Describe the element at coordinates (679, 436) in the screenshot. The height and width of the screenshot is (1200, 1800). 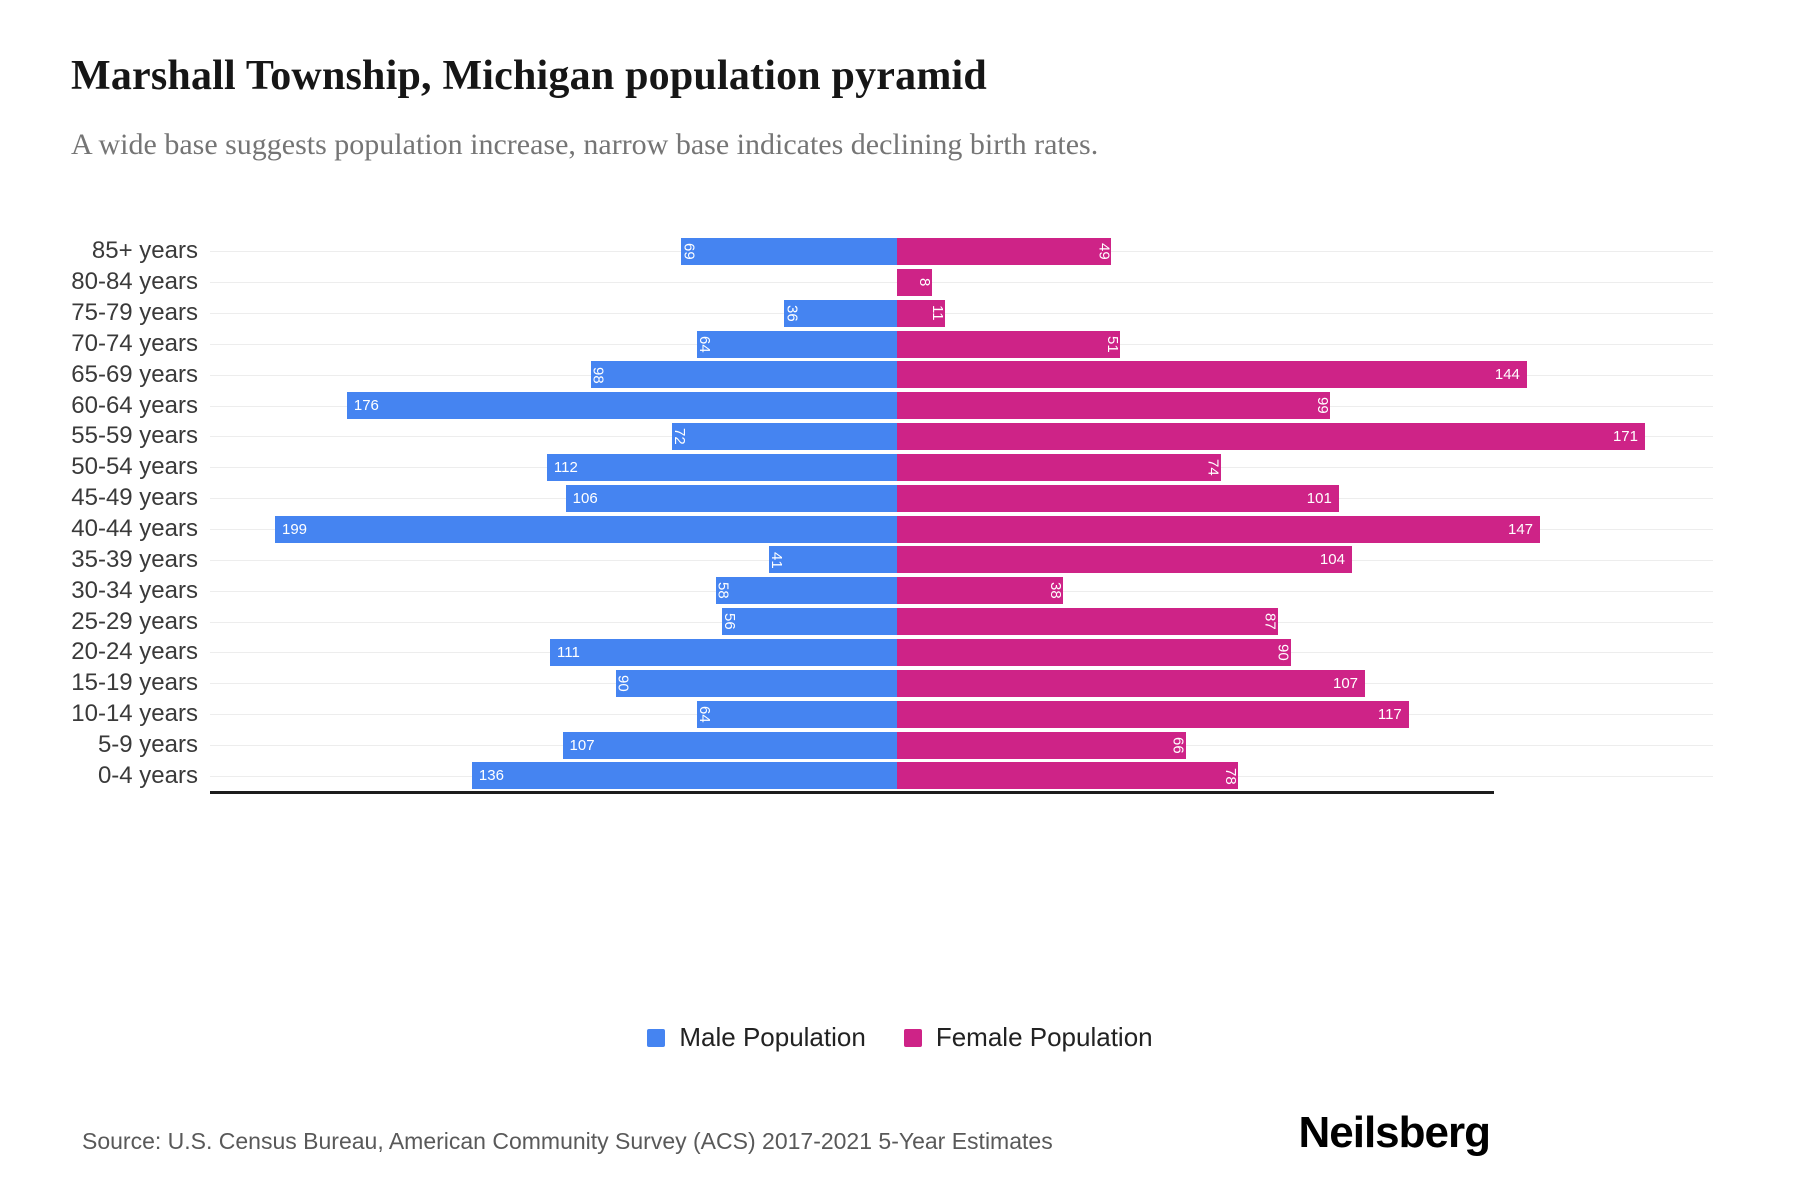
I see `male-value-label: 72` at that location.